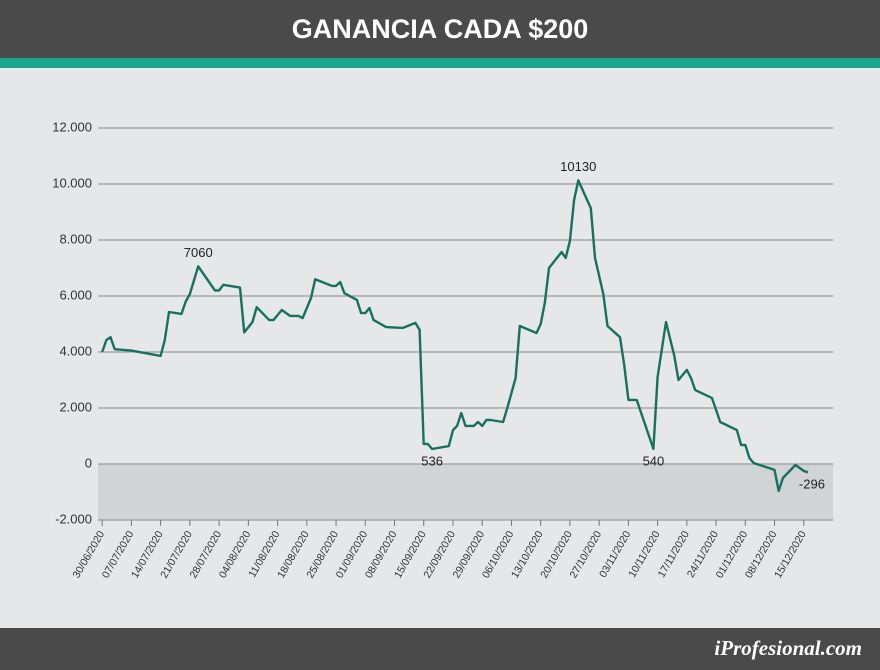  What do you see at coordinates (75, 406) in the screenshot?
I see `y-tick-label: 2.000` at bounding box center [75, 406].